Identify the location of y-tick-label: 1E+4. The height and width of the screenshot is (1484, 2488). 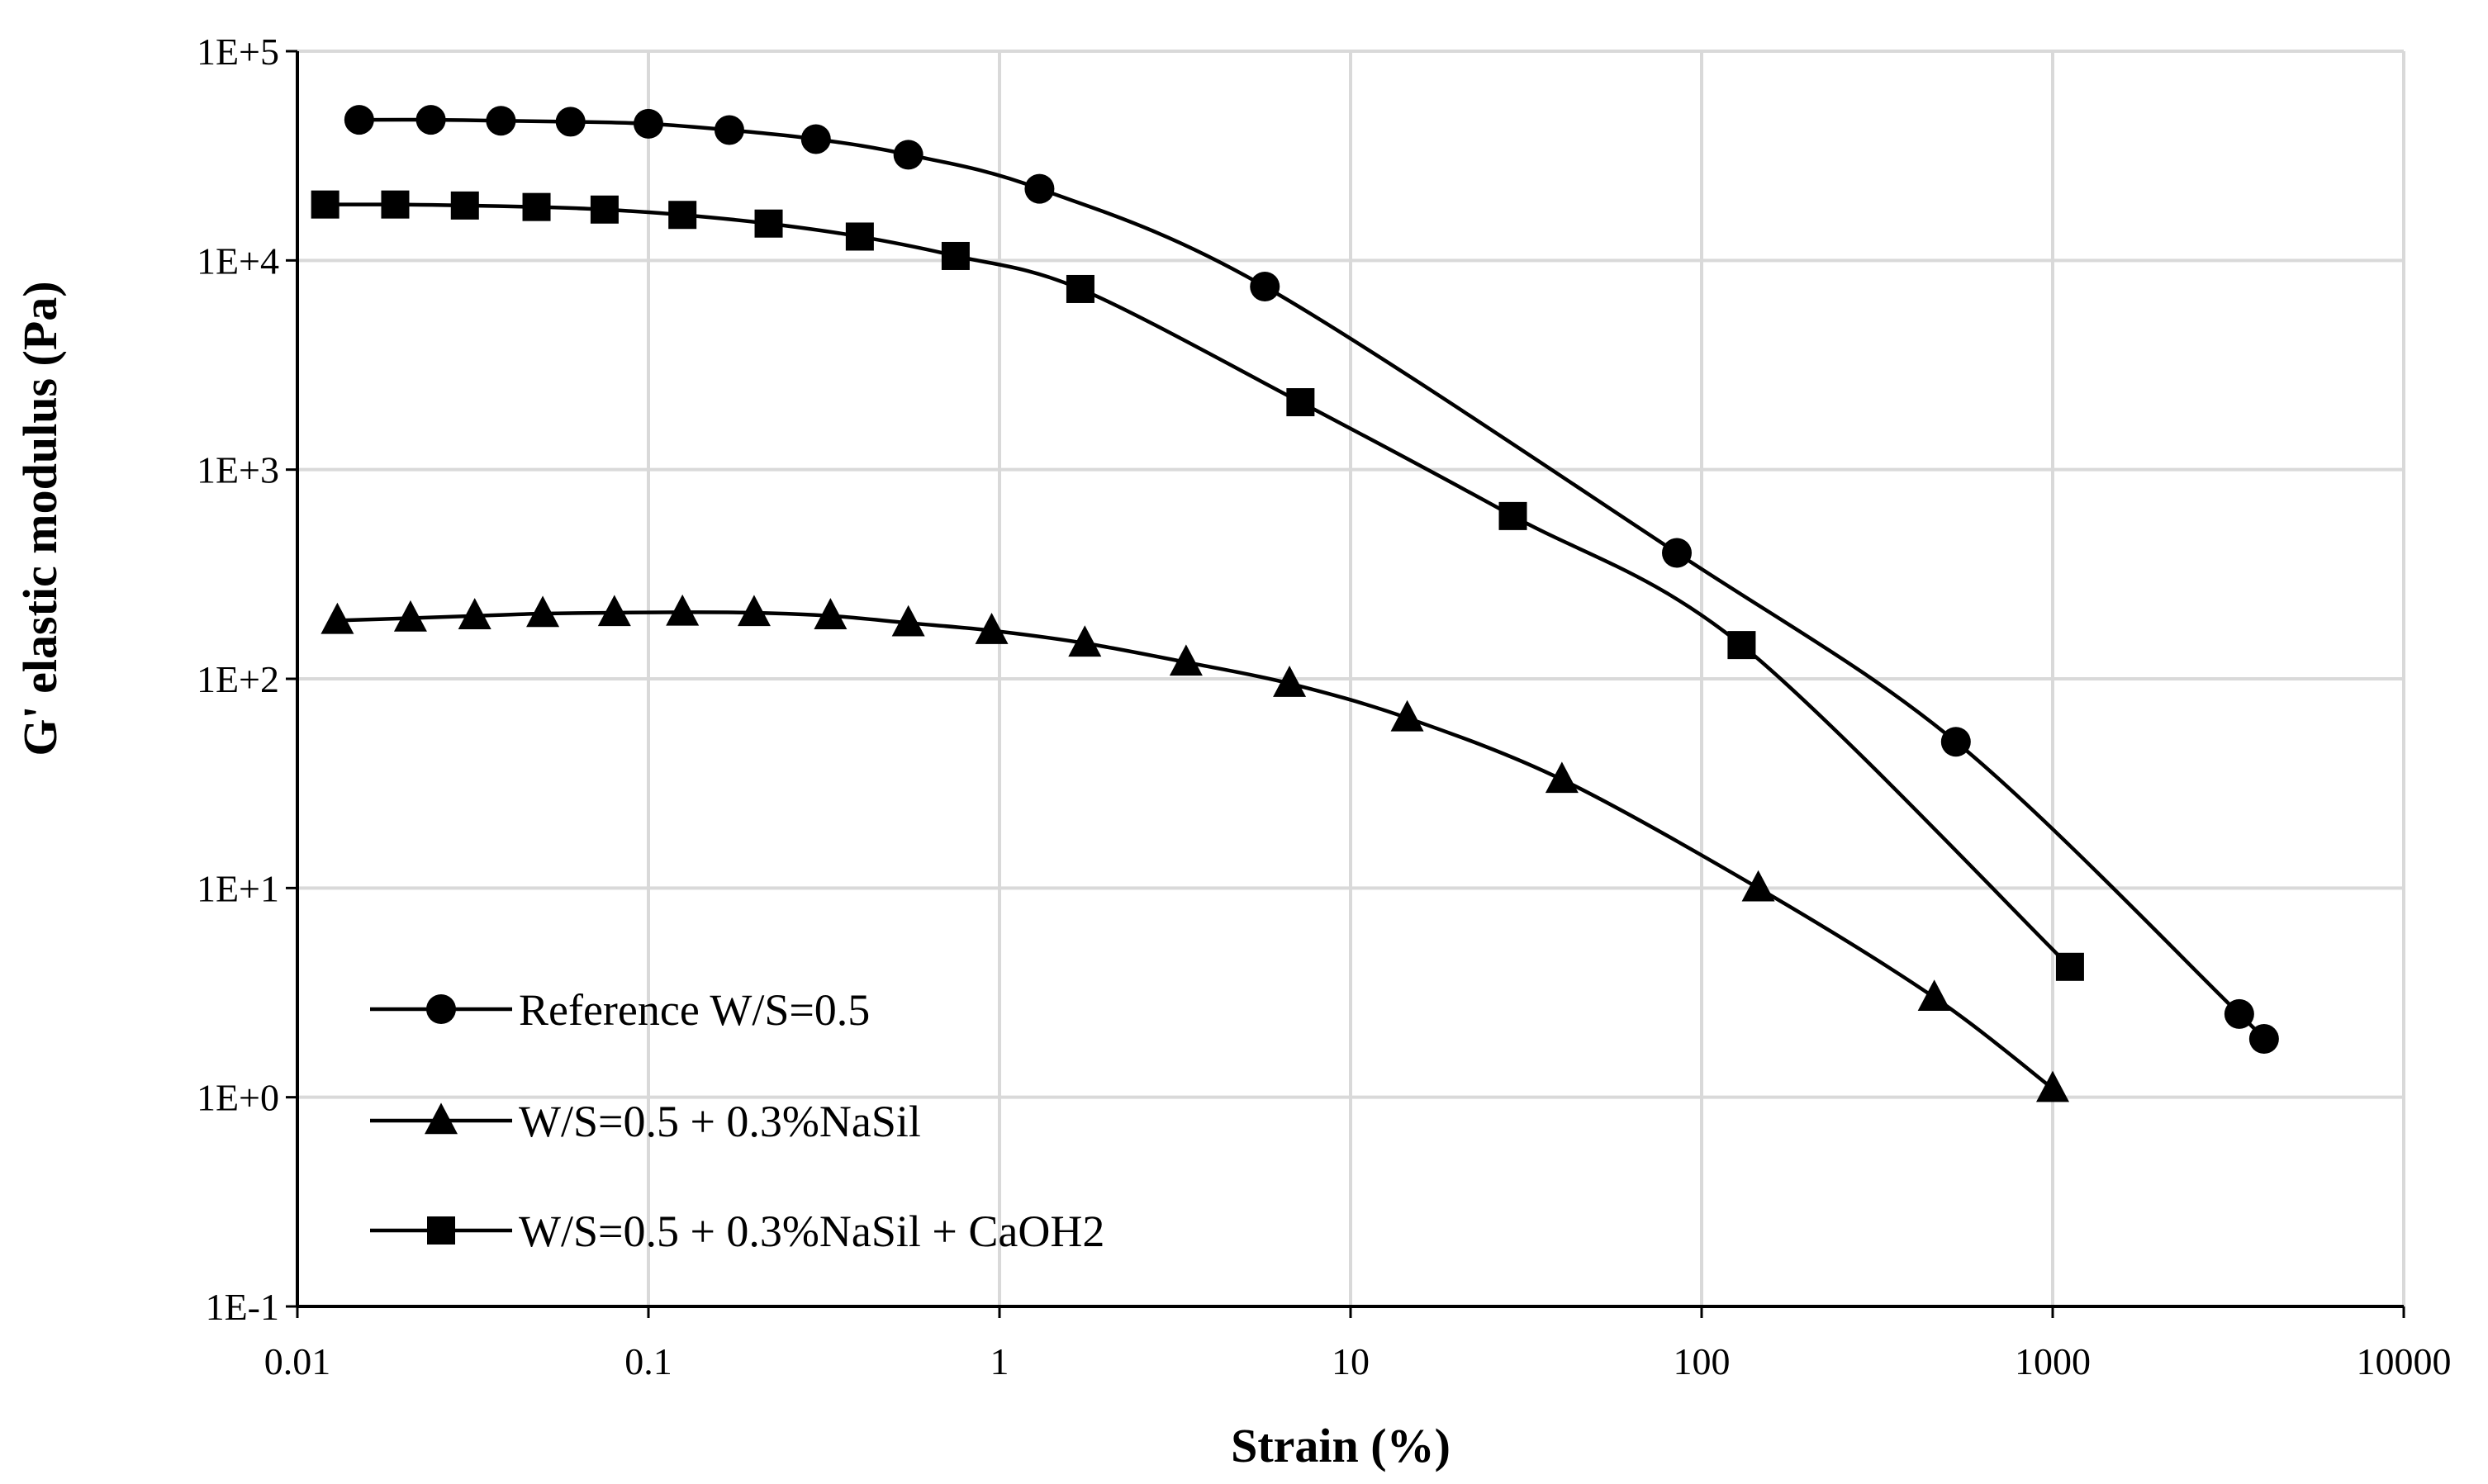
(238, 260).